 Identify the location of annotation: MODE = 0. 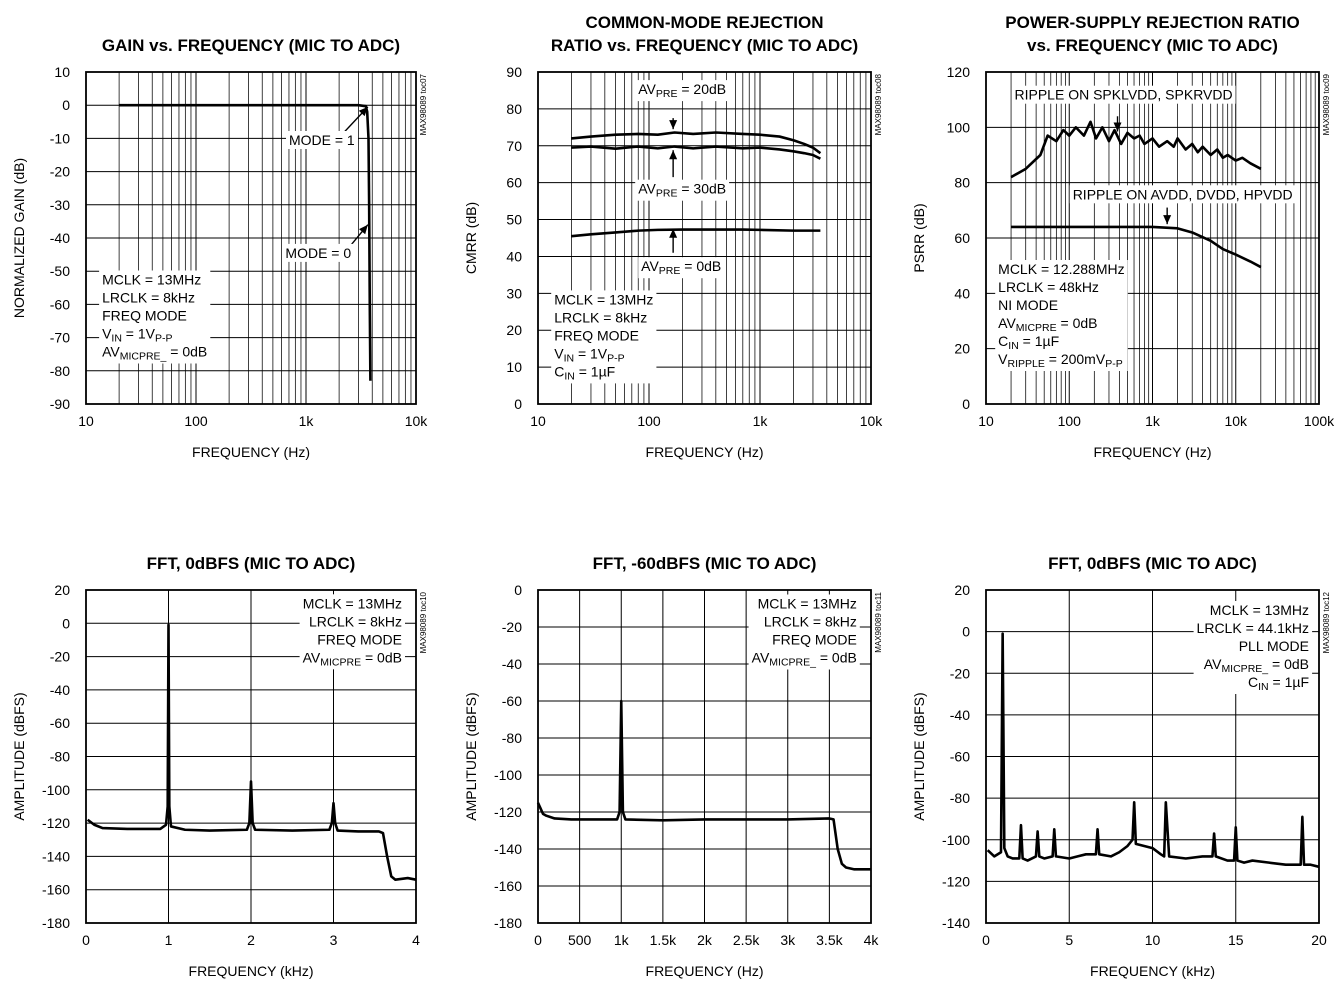
(318, 252).